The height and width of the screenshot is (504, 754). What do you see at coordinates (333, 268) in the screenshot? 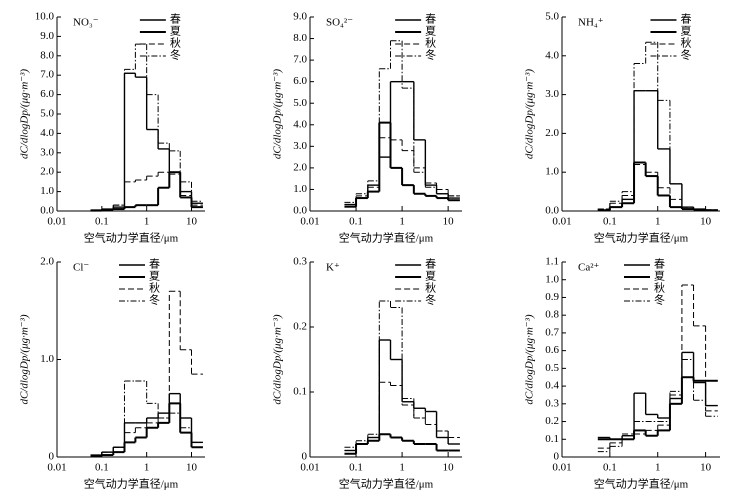
I see `panel-title: K⁺` at bounding box center [333, 268].